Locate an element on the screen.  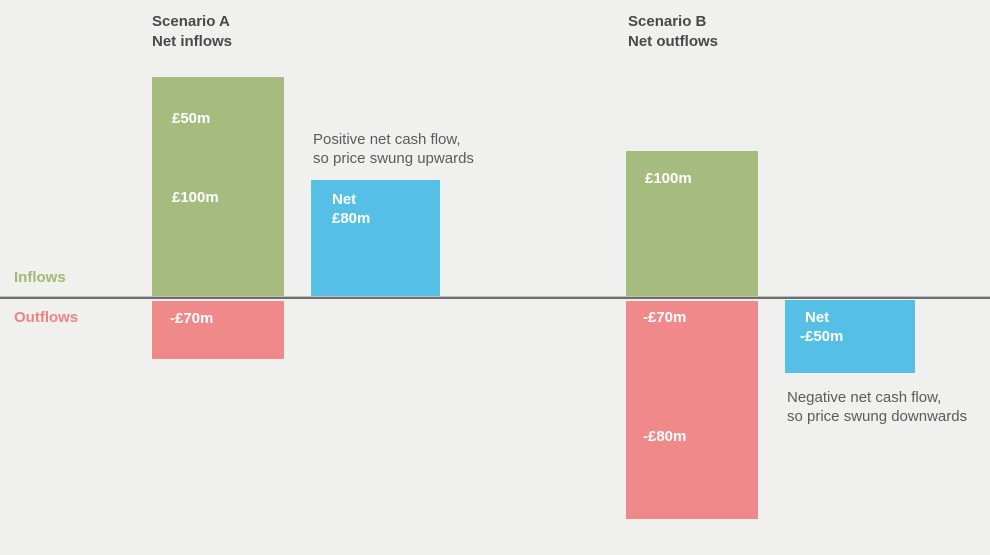
scenario-b-subtitle: Net outflows is located at coordinates (673, 41).